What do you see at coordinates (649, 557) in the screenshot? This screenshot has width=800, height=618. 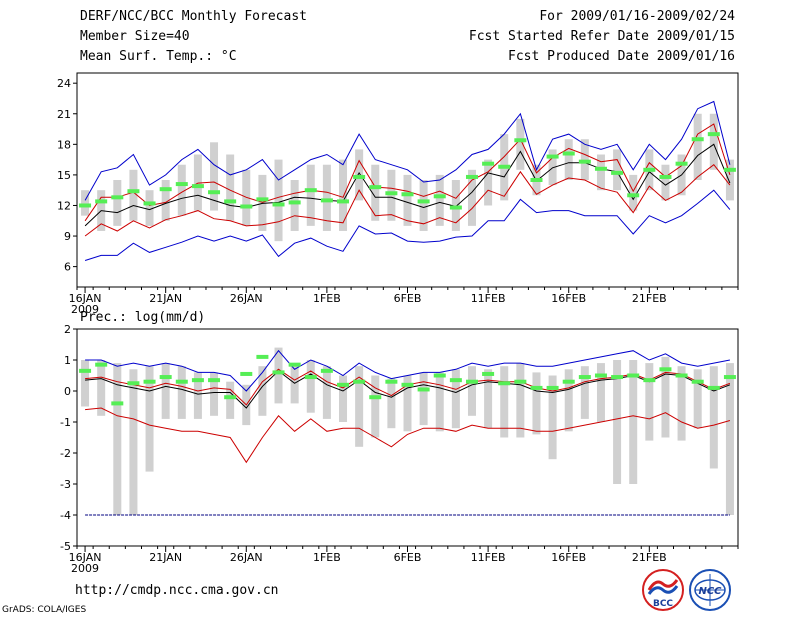 I see `prec-x-tick-label: 21FEB` at bounding box center [649, 557].